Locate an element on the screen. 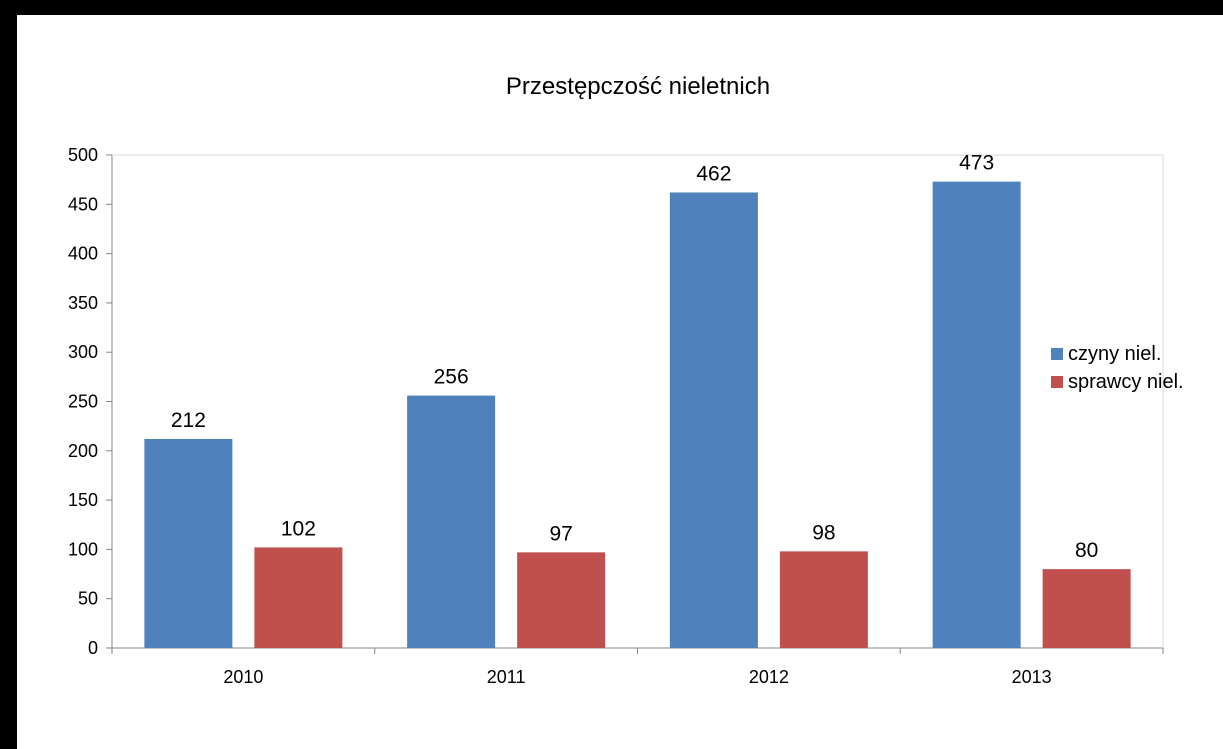  y-tick-label: 500 is located at coordinates (83, 155).